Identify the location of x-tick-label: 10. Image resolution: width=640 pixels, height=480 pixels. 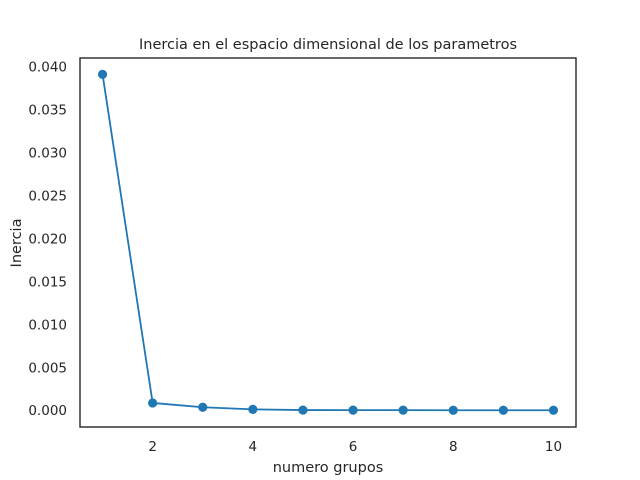
(553, 447).